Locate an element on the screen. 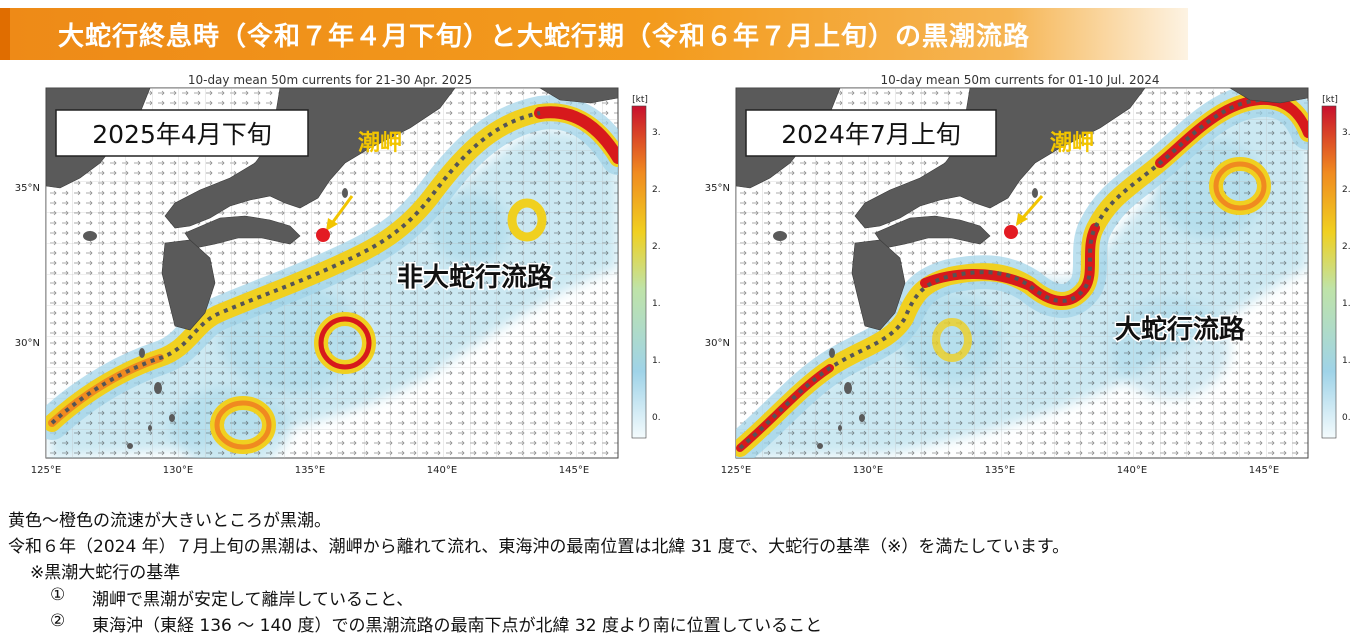 Image resolution: width=1361 pixels, height=640 pixels. period-label: 2024年7月上旬 is located at coordinates (871, 134).